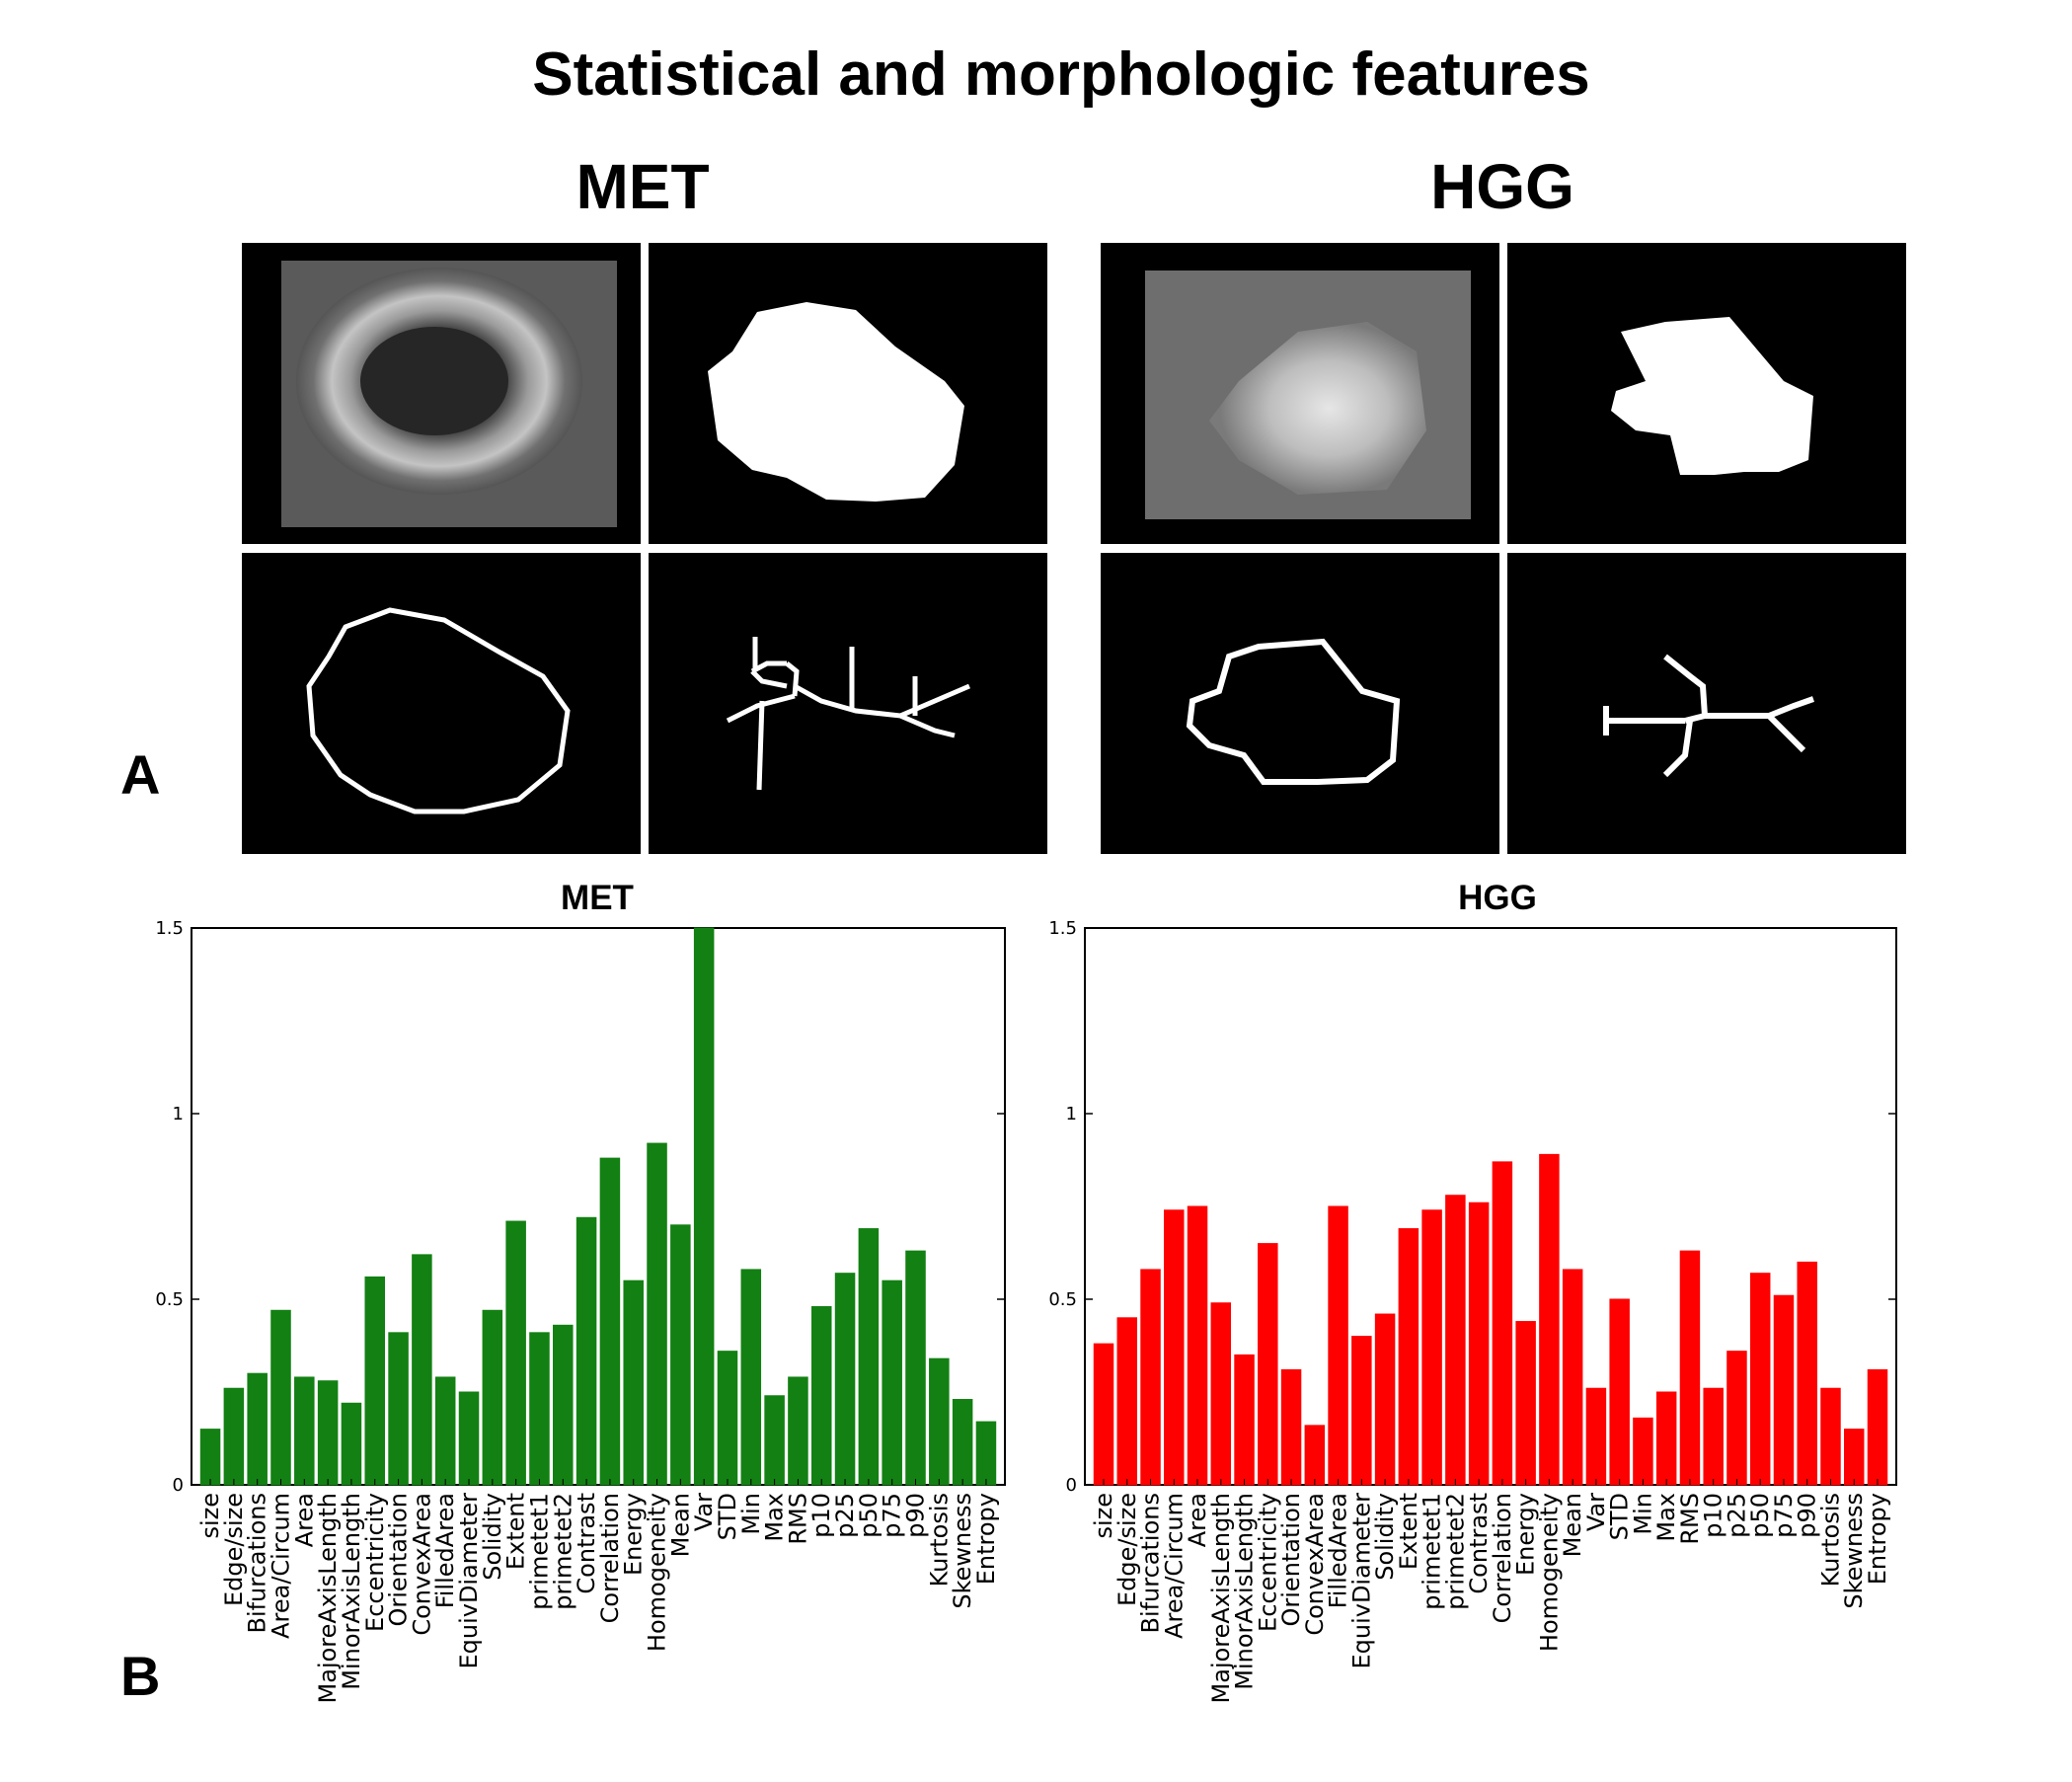 Image resolution: width=2072 pixels, height=1782 pixels. I want to click on met-category-label: Orientation, so click(399, 1560).